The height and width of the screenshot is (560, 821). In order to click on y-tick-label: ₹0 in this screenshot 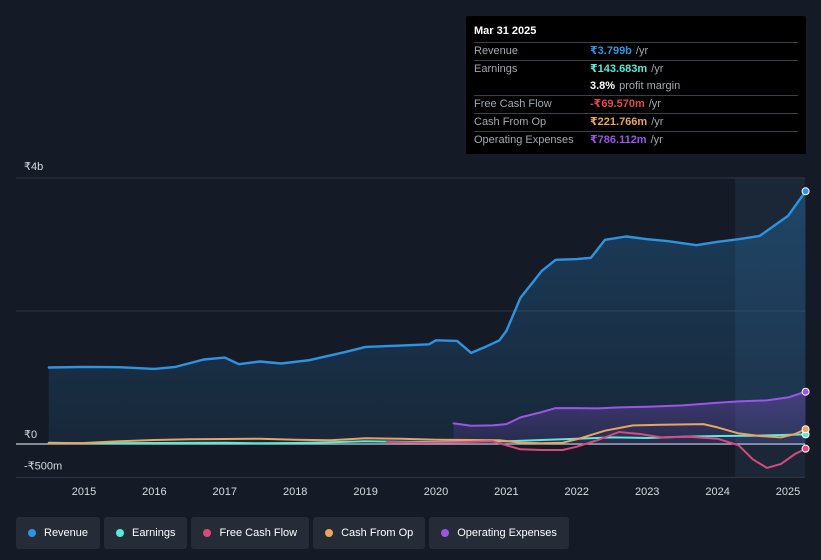, I will do `click(30, 435)`.